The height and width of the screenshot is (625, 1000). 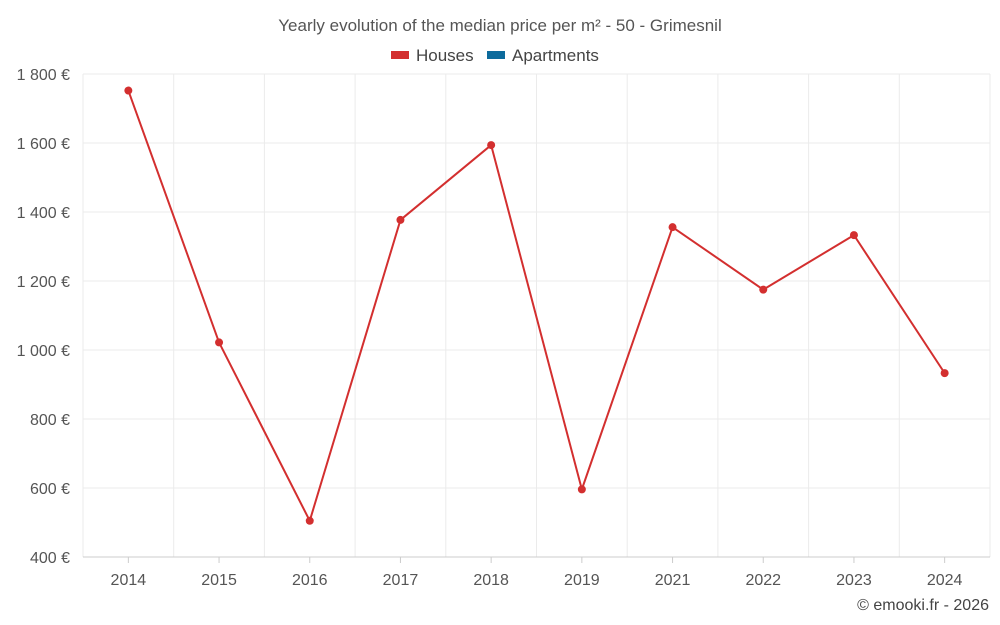 What do you see at coordinates (219, 580) in the screenshot?
I see `x-tick-label: 2015` at bounding box center [219, 580].